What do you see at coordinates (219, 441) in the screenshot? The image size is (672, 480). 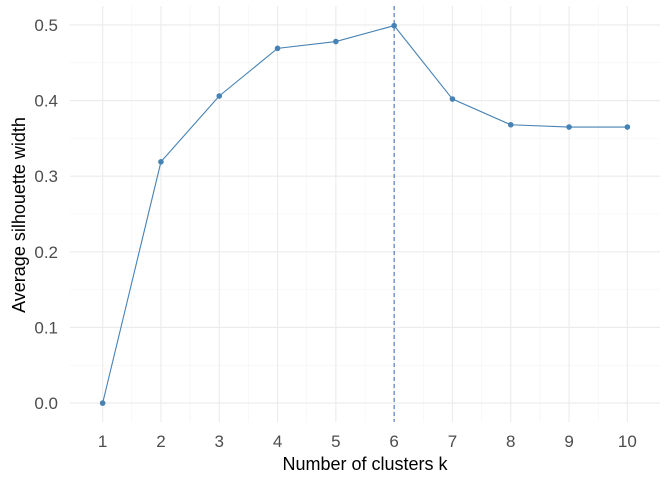 I see `x-tick-label: 3` at bounding box center [219, 441].